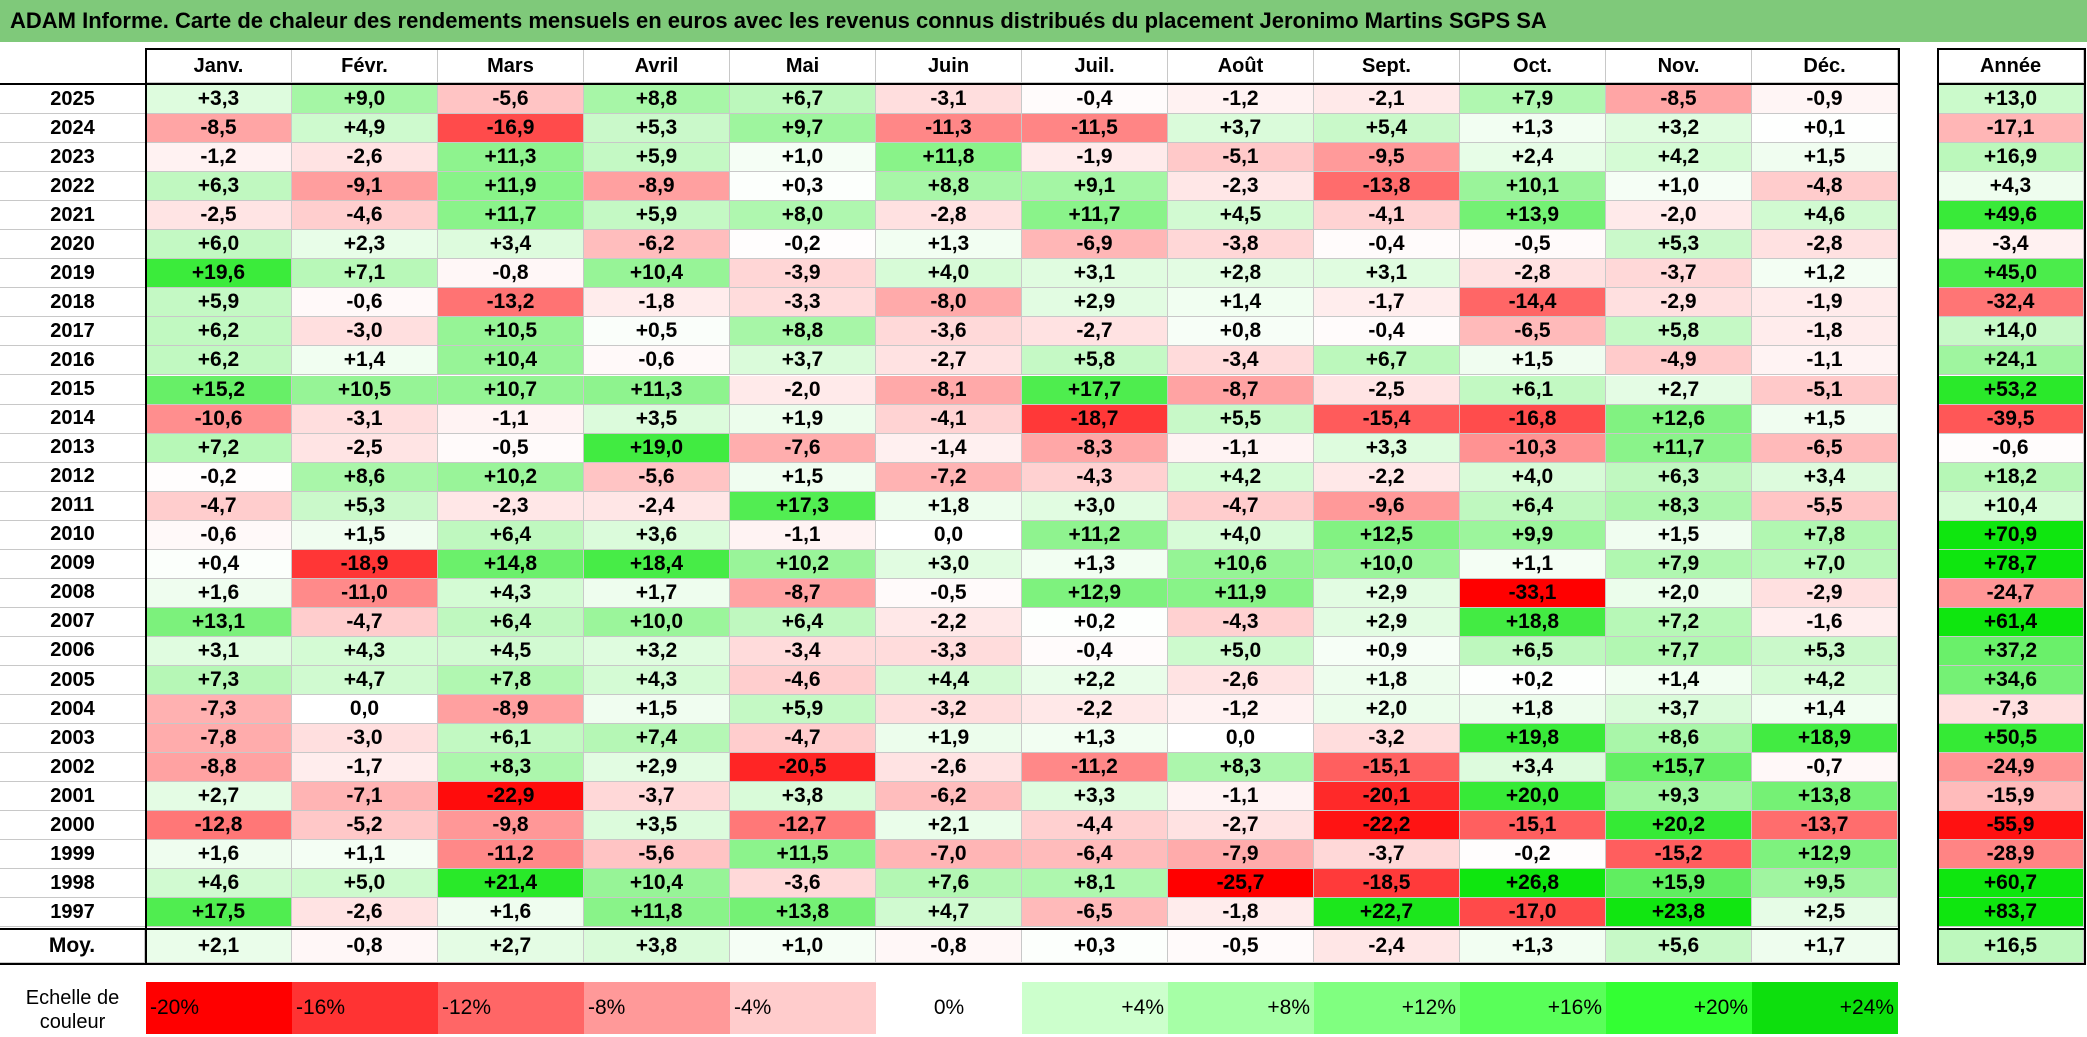 The width and height of the screenshot is (2087, 1037). I want to click on heatmap-cell: +11,2, so click(1095, 535).